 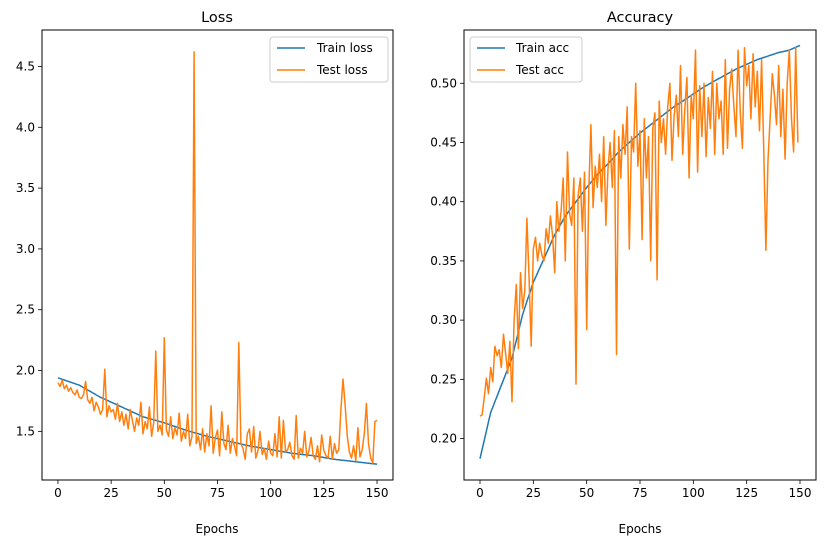 What do you see at coordinates (443, 320) in the screenshot?
I see `y-tick-label: 0.30` at bounding box center [443, 320].